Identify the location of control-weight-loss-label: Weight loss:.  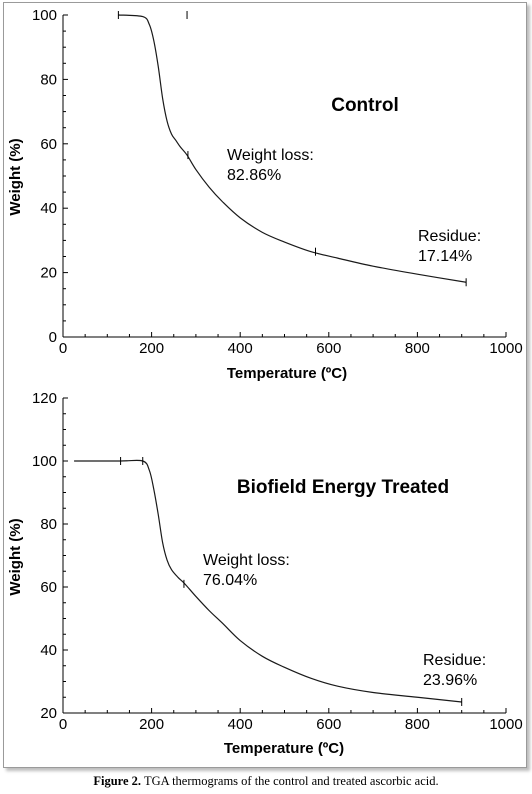
(270, 155).